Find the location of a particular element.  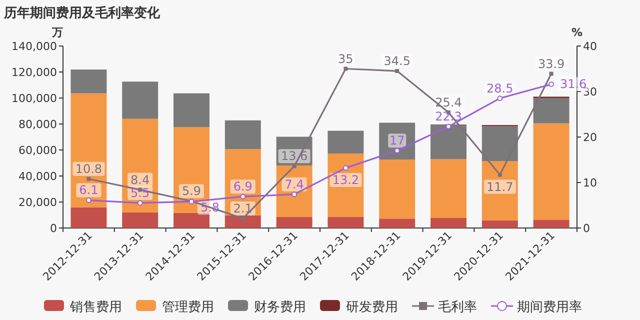

y2-tick-label: 20 is located at coordinates (590, 137).